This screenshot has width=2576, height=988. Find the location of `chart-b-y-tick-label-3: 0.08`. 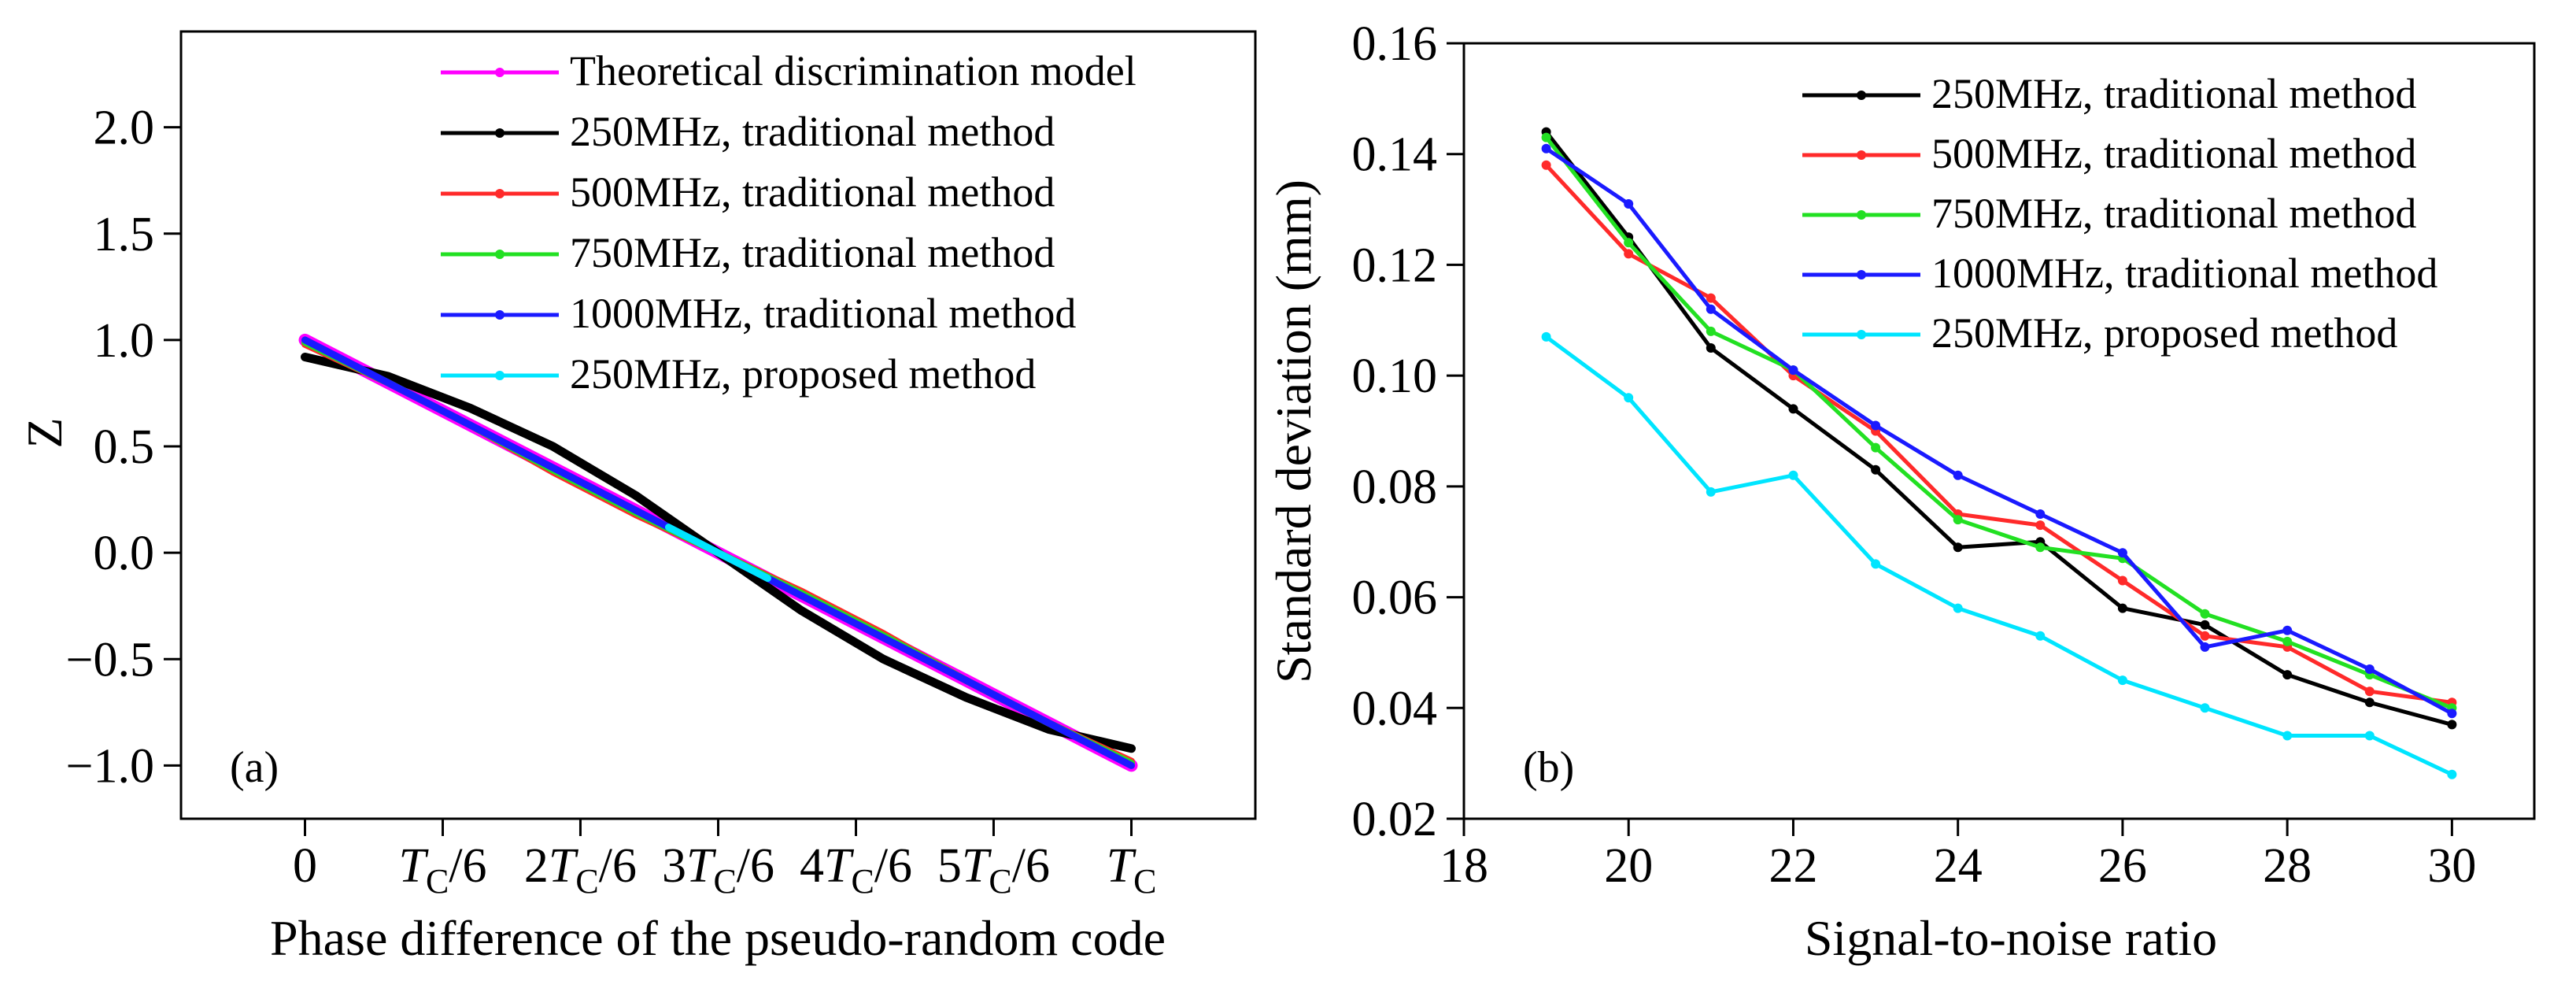

chart-b-y-tick-label-3: 0.08 is located at coordinates (1395, 488).